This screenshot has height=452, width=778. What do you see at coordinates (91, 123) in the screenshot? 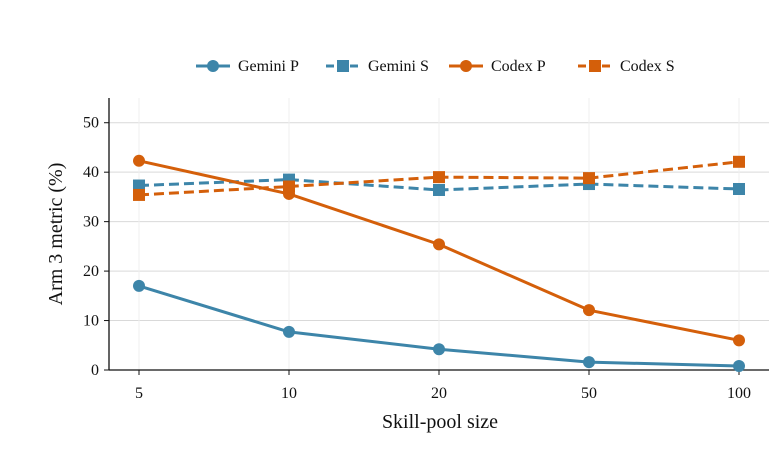
I see `y-tick-label: 50` at bounding box center [91, 123].